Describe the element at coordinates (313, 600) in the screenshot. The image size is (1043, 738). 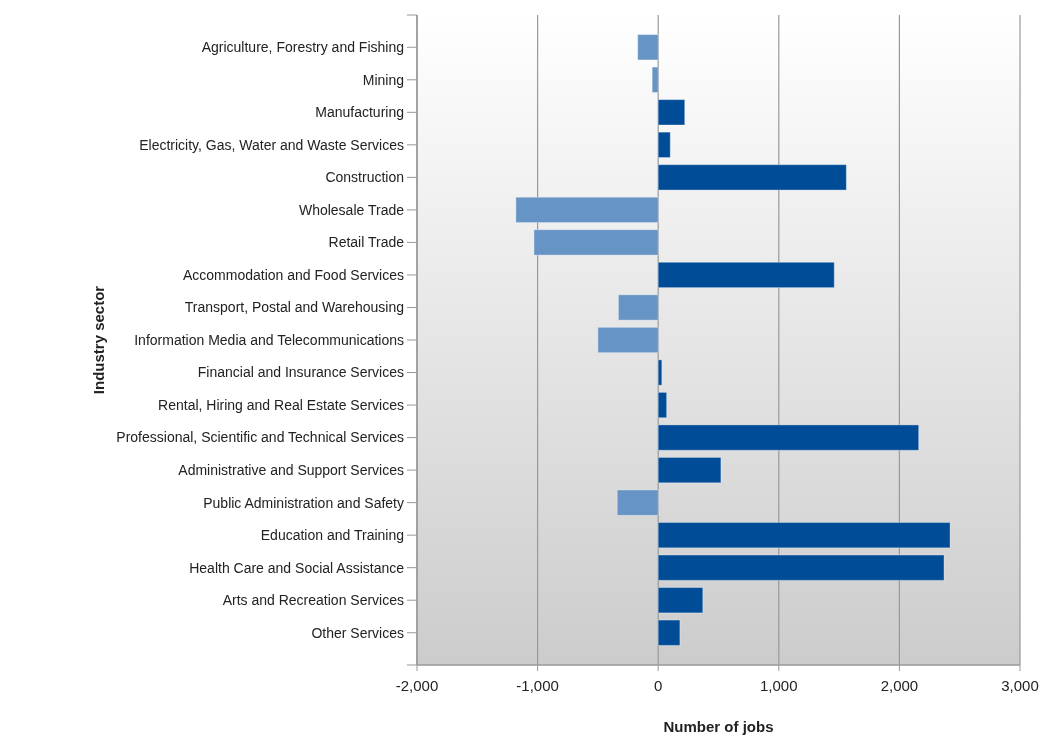
I see `y-tick-label: Arts and Recreation Services` at that location.